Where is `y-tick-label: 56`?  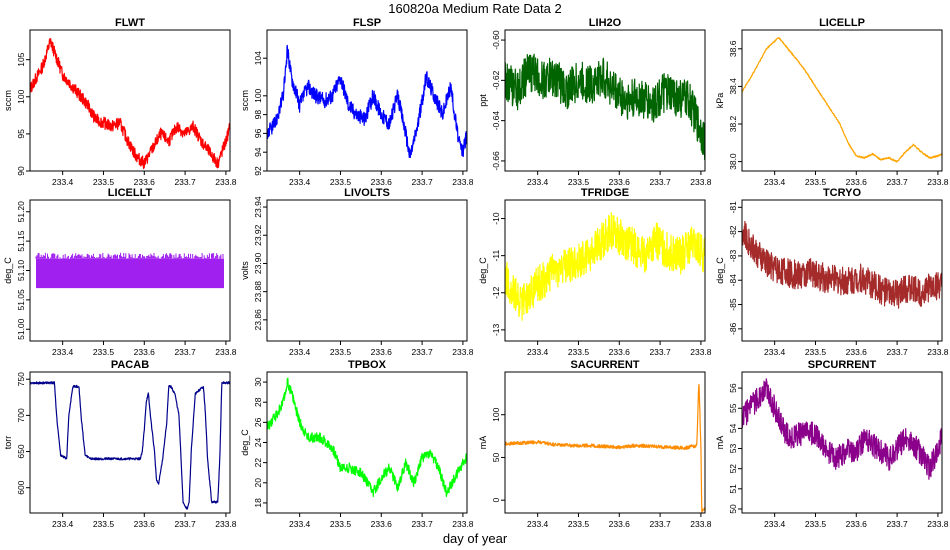 y-tick-label: 56 is located at coordinates (733, 388).